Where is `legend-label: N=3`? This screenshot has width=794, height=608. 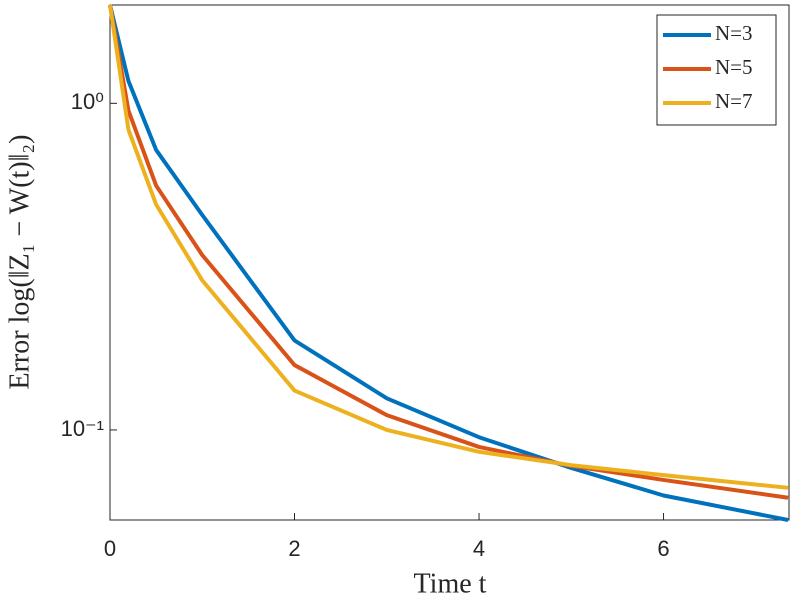 legend-label: N=3 is located at coordinates (734, 33).